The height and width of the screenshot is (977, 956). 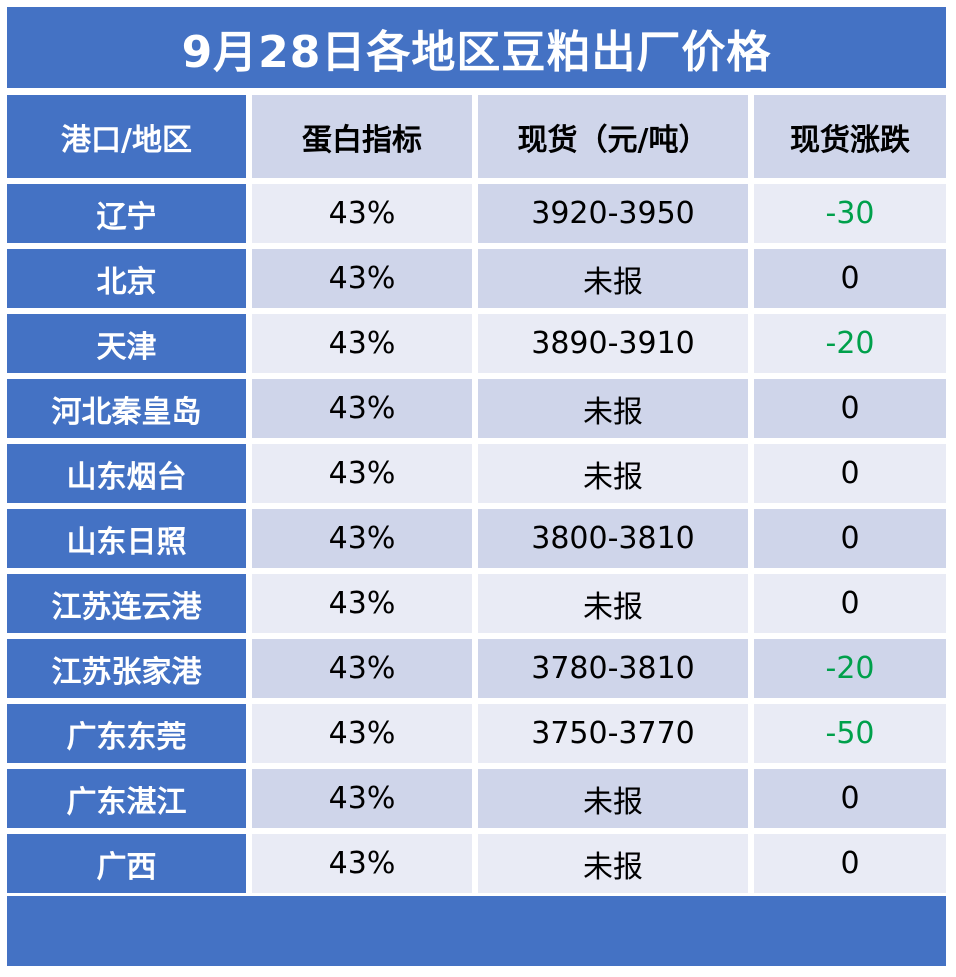 What do you see at coordinates (613, 668) in the screenshot?
I see `table-row-spot-price: 3780-3810` at bounding box center [613, 668].